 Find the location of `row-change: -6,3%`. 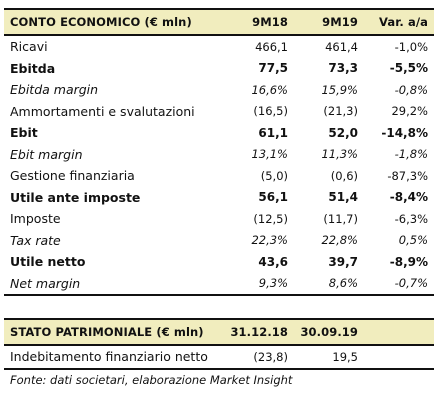

row-change: -6,3% is located at coordinates (411, 218).